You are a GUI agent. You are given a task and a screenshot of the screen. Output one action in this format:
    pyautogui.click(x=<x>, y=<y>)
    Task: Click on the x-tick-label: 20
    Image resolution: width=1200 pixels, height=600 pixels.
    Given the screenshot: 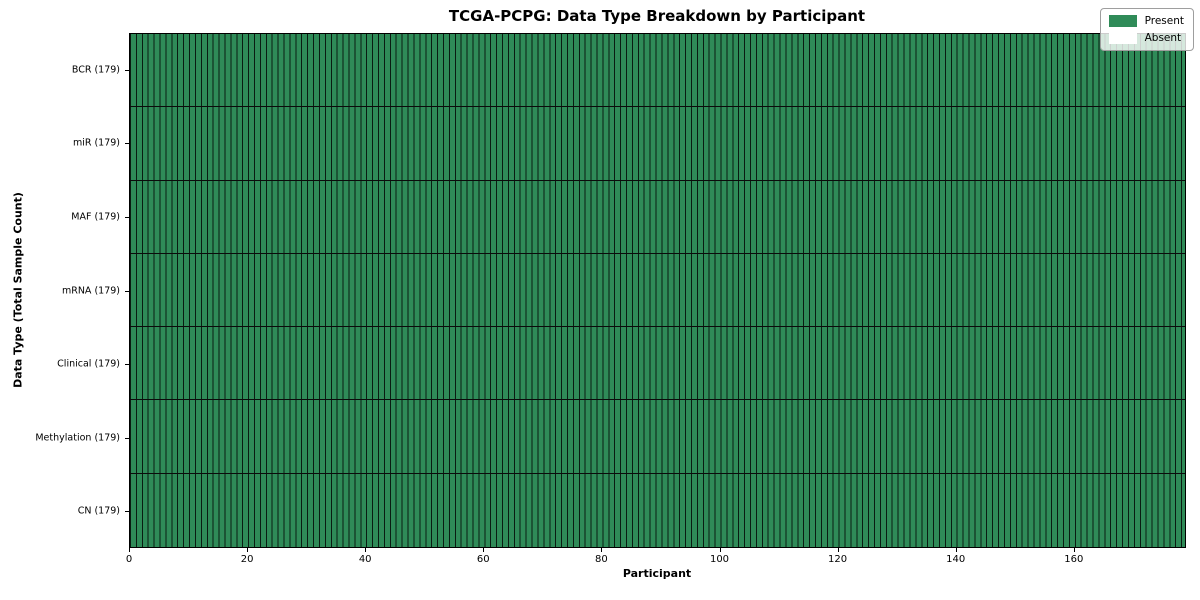 What is the action you would take?
    pyautogui.click(x=247, y=559)
    